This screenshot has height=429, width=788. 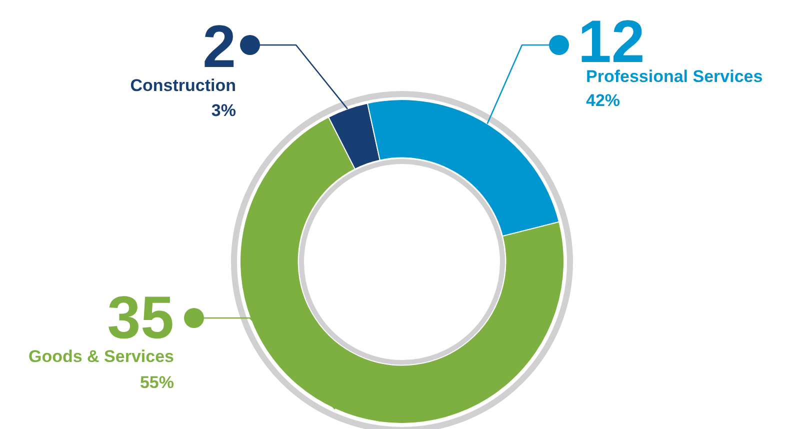 What do you see at coordinates (223, 110) in the screenshot?
I see `text: 3%` at bounding box center [223, 110].